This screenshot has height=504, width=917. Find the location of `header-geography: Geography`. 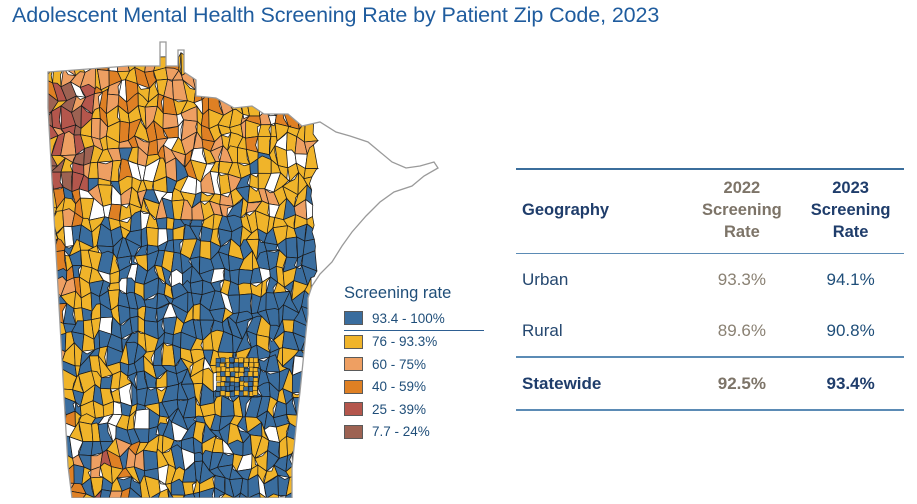

header-geography: Geography is located at coordinates (566, 210).